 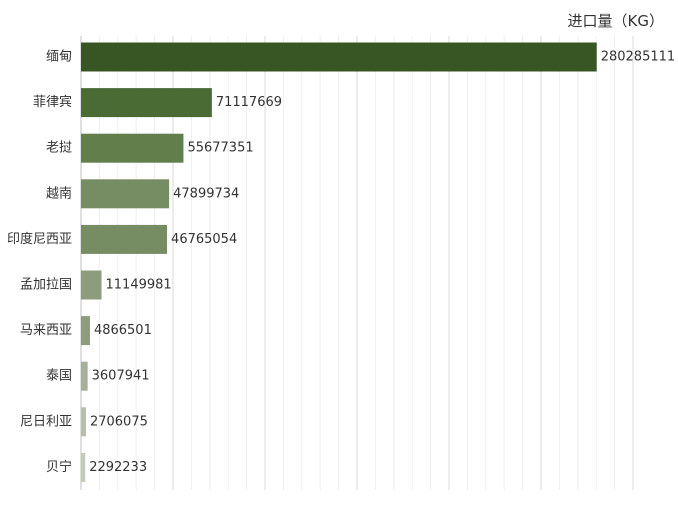 I want to click on category-label: 马来西亚, so click(x=46, y=330).